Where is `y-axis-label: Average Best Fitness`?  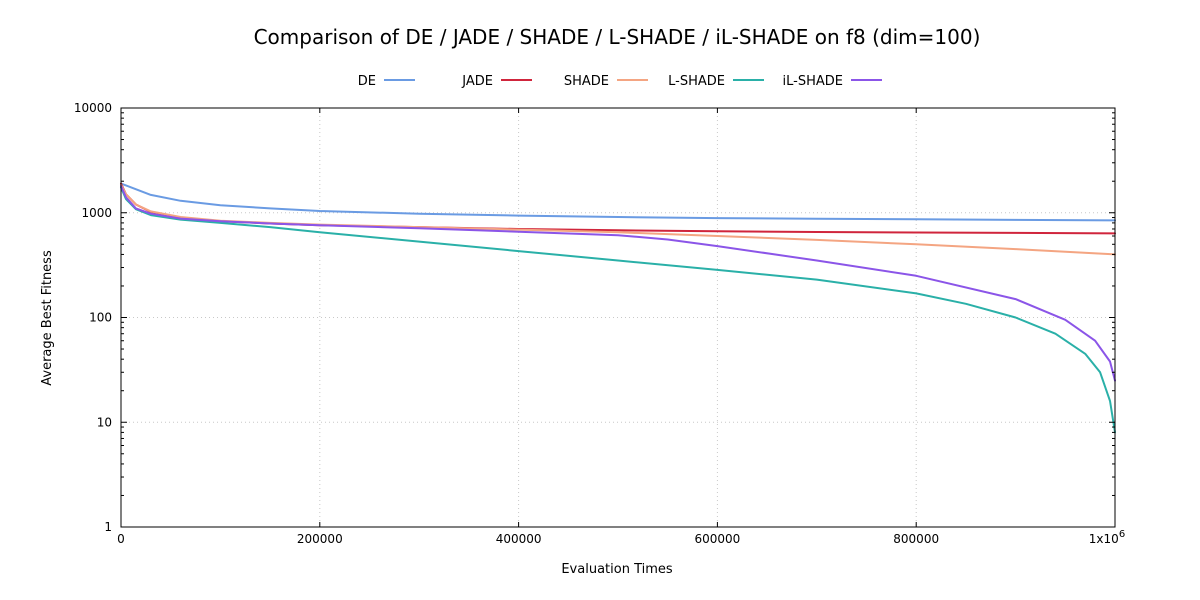 y-axis-label: Average Best Fitness is located at coordinates (47, 318).